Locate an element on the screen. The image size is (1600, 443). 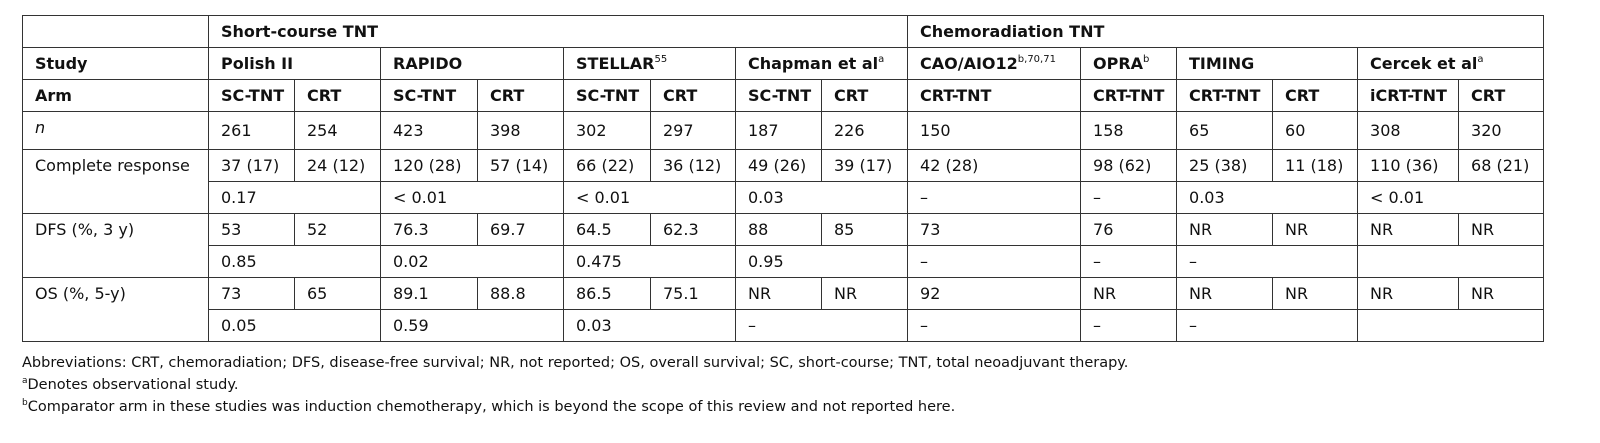
group-header: Chemoradiation TNT is located at coordinates (1226, 31).